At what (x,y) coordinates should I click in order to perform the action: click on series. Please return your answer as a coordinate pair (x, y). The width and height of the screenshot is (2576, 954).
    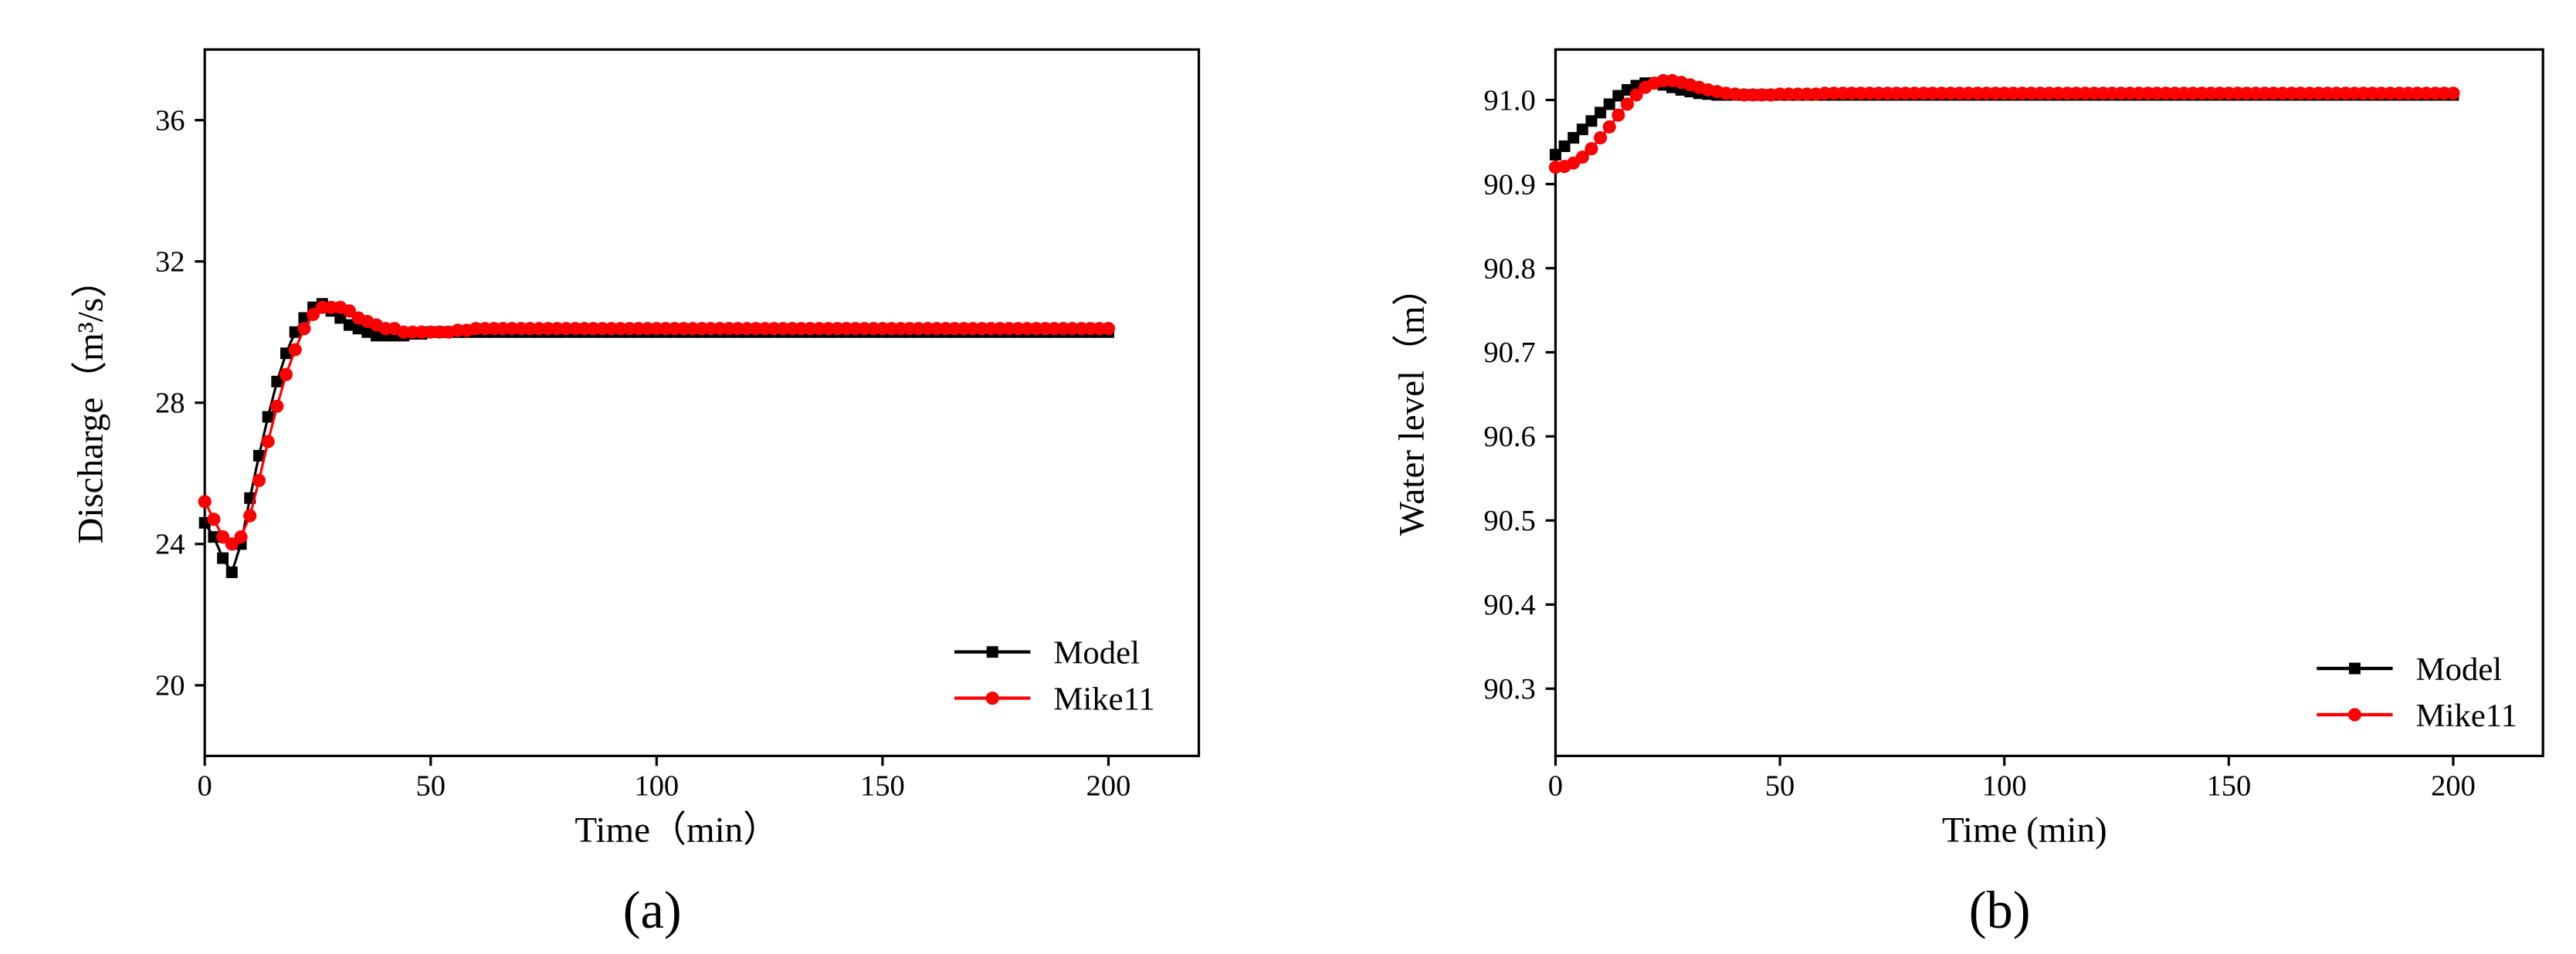
    Looking at the image, I should click on (657, 425).